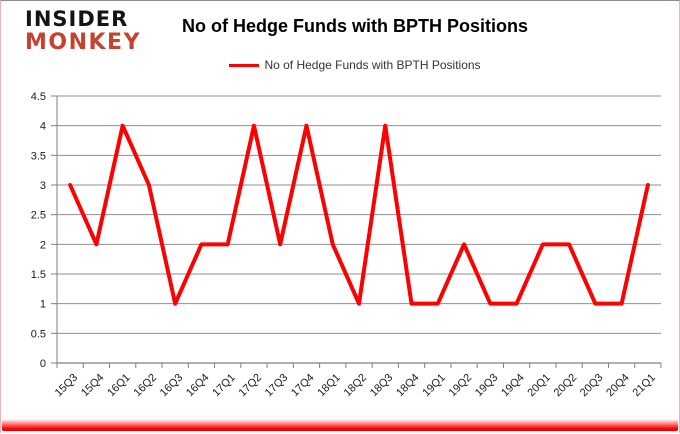 This screenshot has width=680, height=434. I want to click on x-tick-label: 17Q3, so click(277, 386).